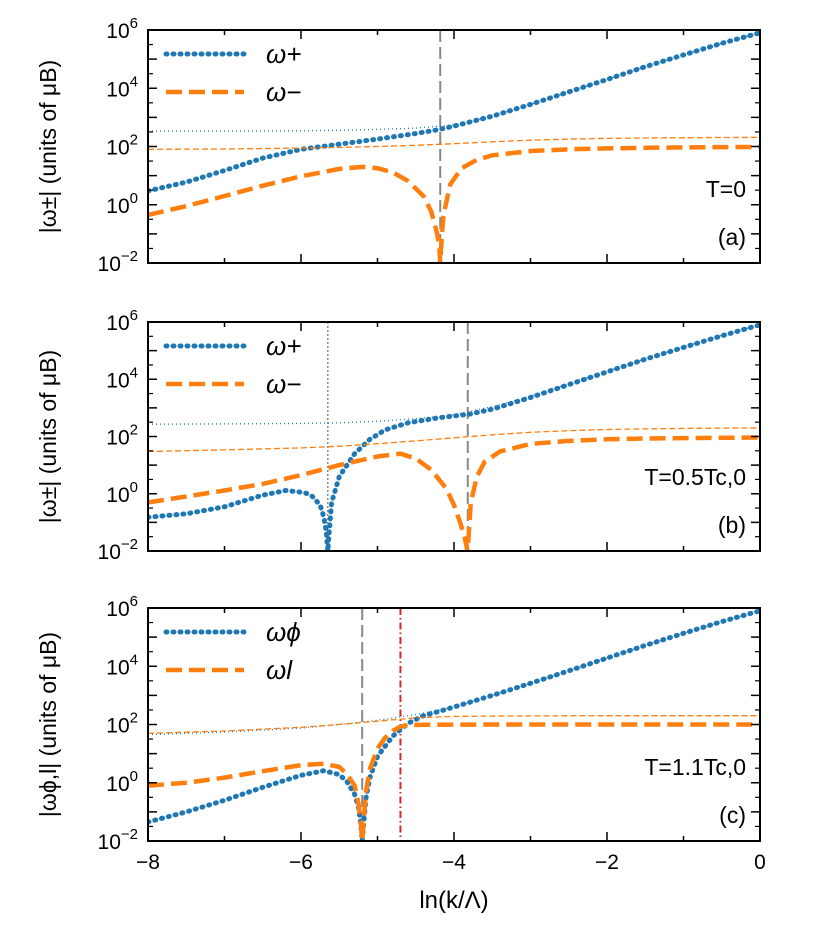 This screenshot has height=952, width=830. Describe the element at coordinates (148, 862) in the screenshot. I see `xtick-label: −8` at that location.